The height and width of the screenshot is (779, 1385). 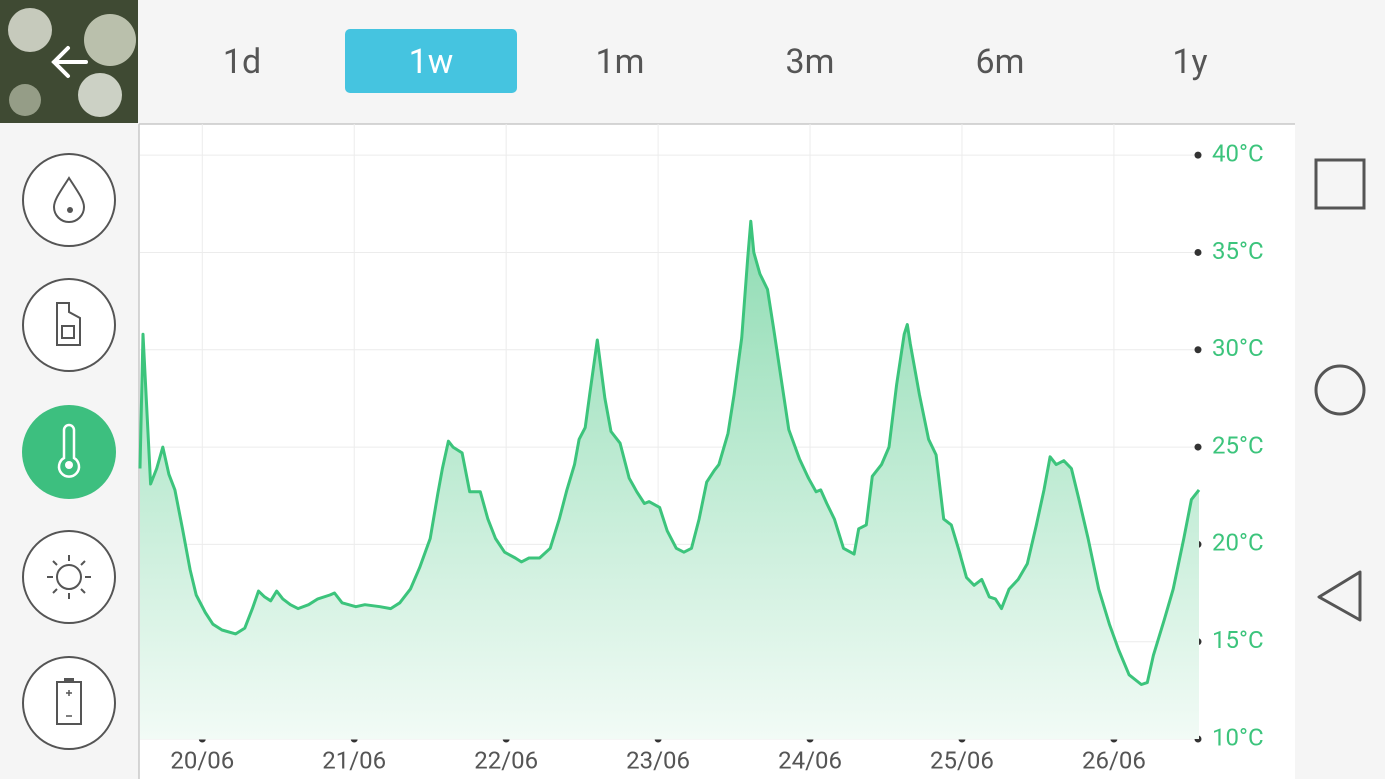 What do you see at coordinates (202, 760) in the screenshot?
I see `x-tick-label: 20/06` at bounding box center [202, 760].